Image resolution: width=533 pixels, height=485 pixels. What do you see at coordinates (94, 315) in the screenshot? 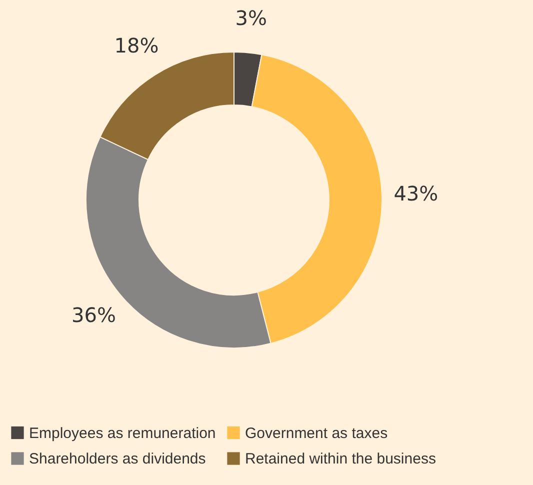
I see `data-label: 36%` at bounding box center [94, 315].